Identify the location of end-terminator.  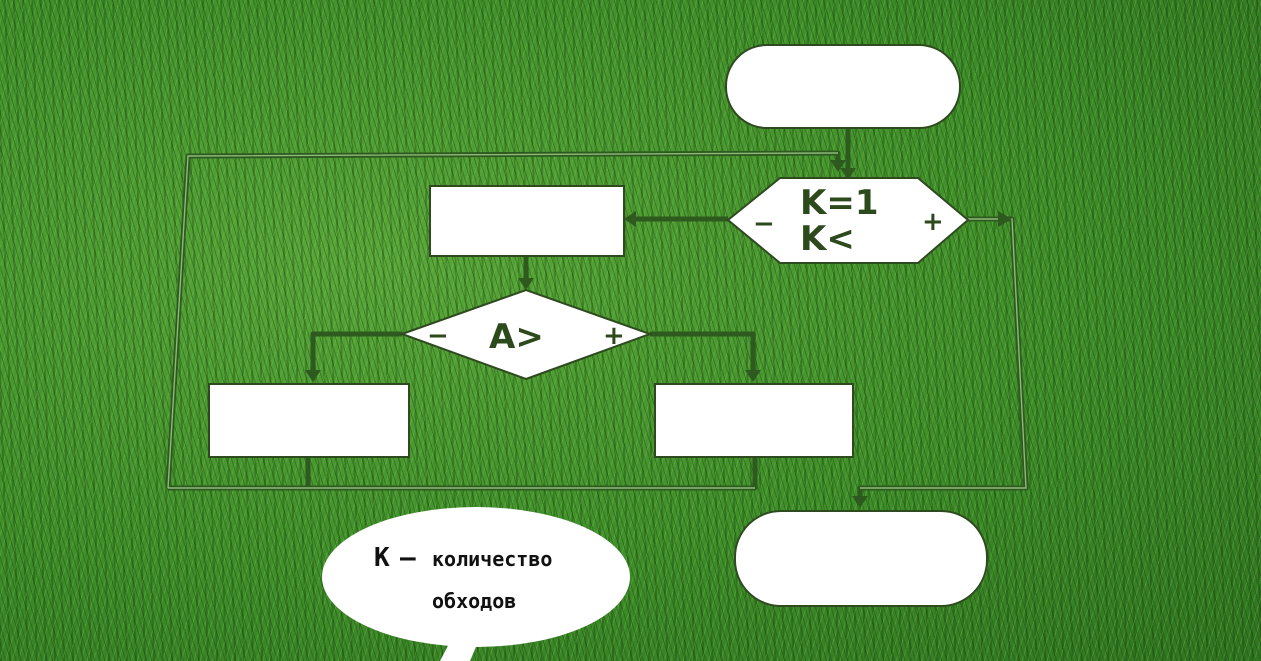
(861, 558).